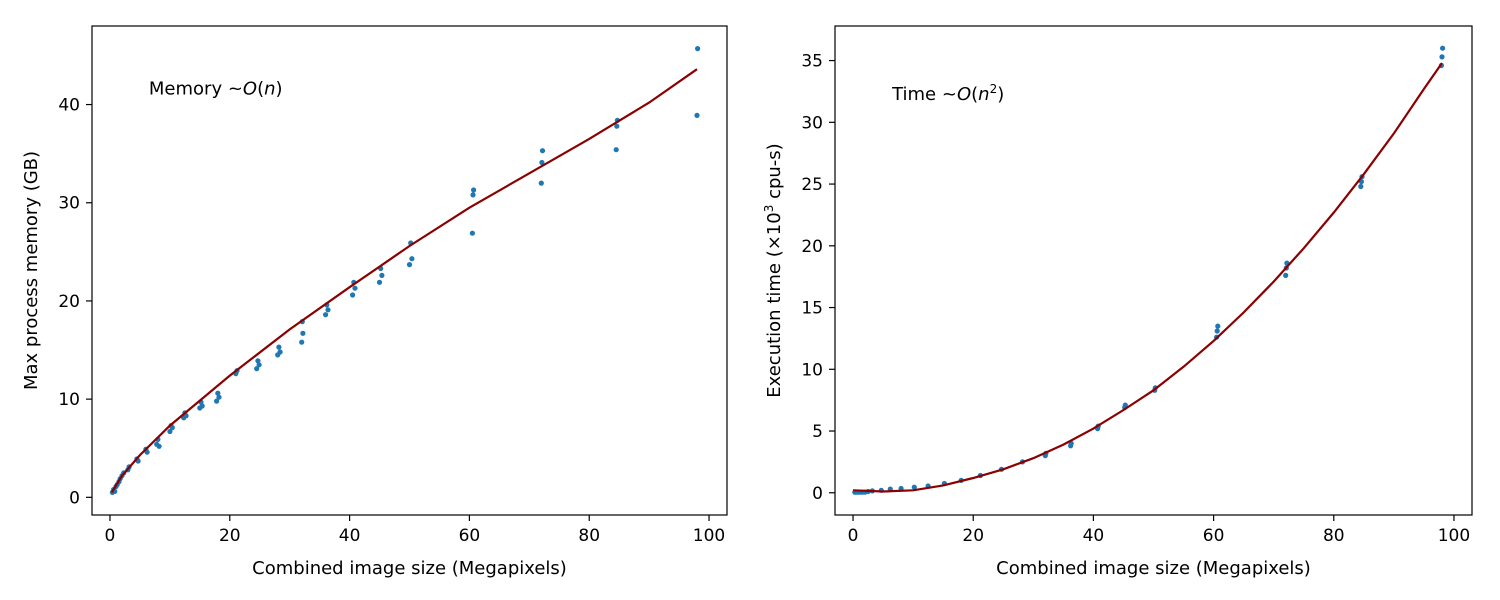 The image size is (1500, 600). I want to click on memory-y-ticks: 0 10 20 30 40, so click(75, 302).